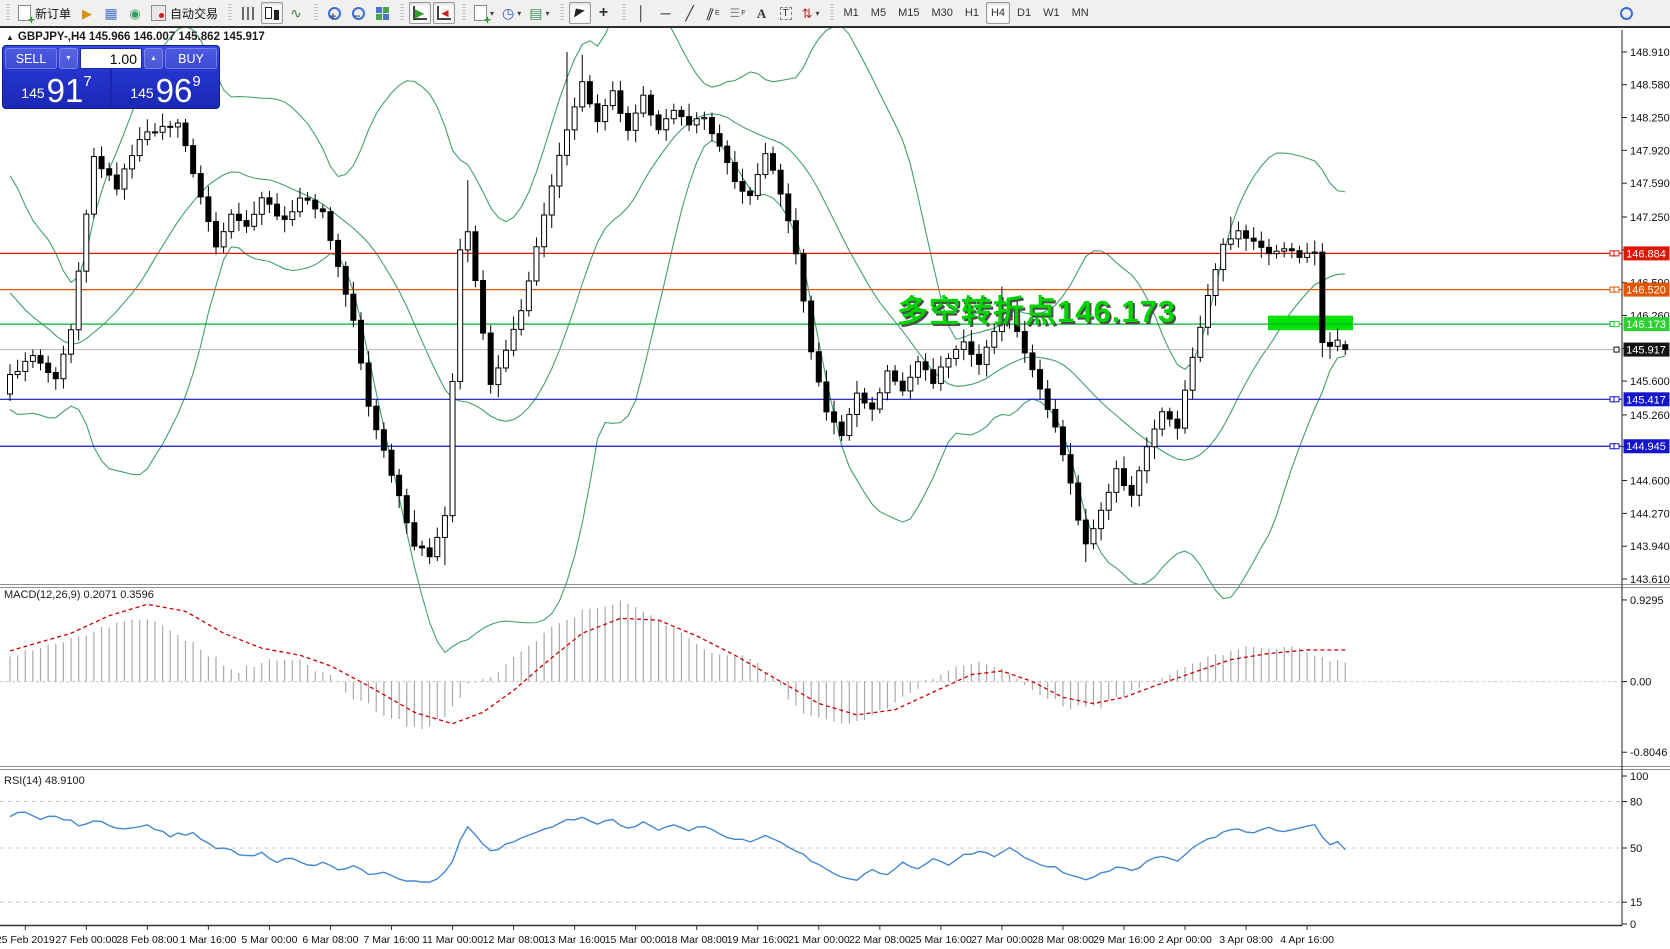 This screenshot has width=1670, height=949. I want to click on auto-scroll-button: ▶, so click(420, 13).